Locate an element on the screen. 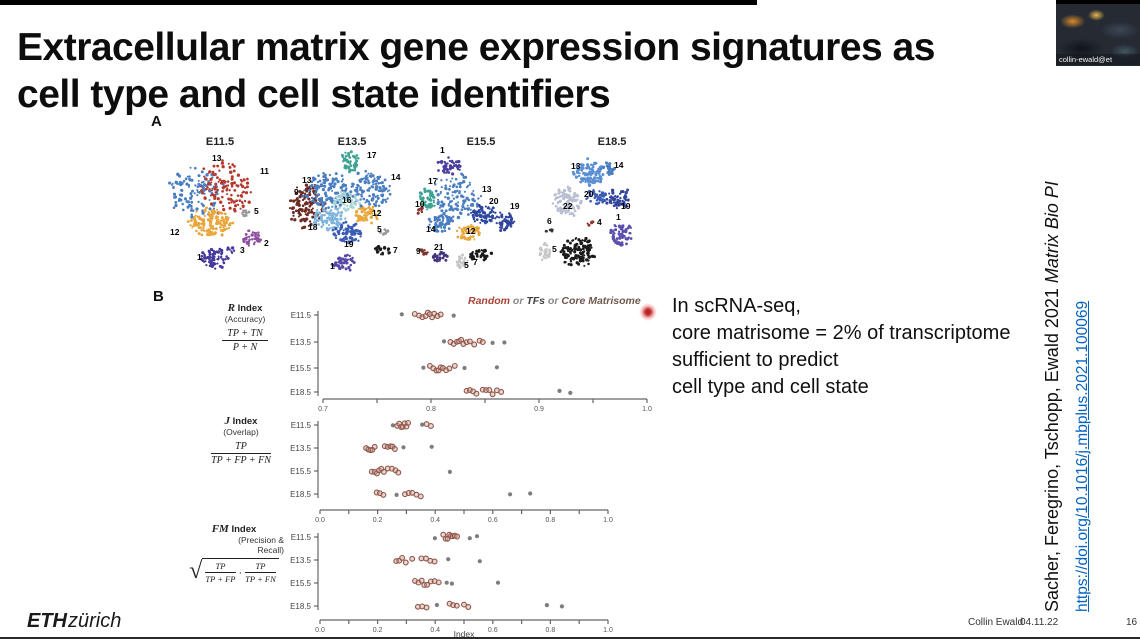  svg-text: 5 is located at coordinates (466, 265).